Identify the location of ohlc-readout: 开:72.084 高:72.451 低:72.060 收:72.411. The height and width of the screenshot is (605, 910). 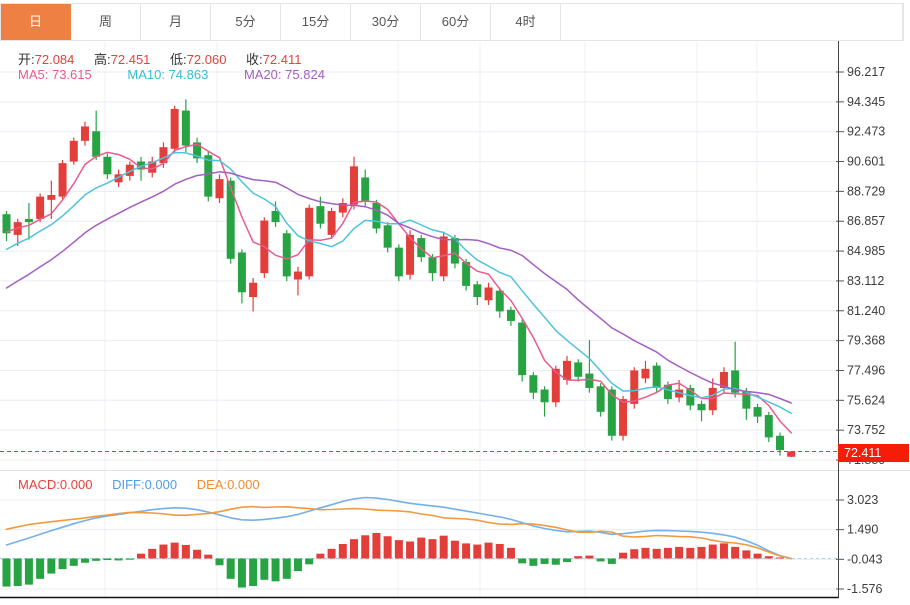
(159, 58).